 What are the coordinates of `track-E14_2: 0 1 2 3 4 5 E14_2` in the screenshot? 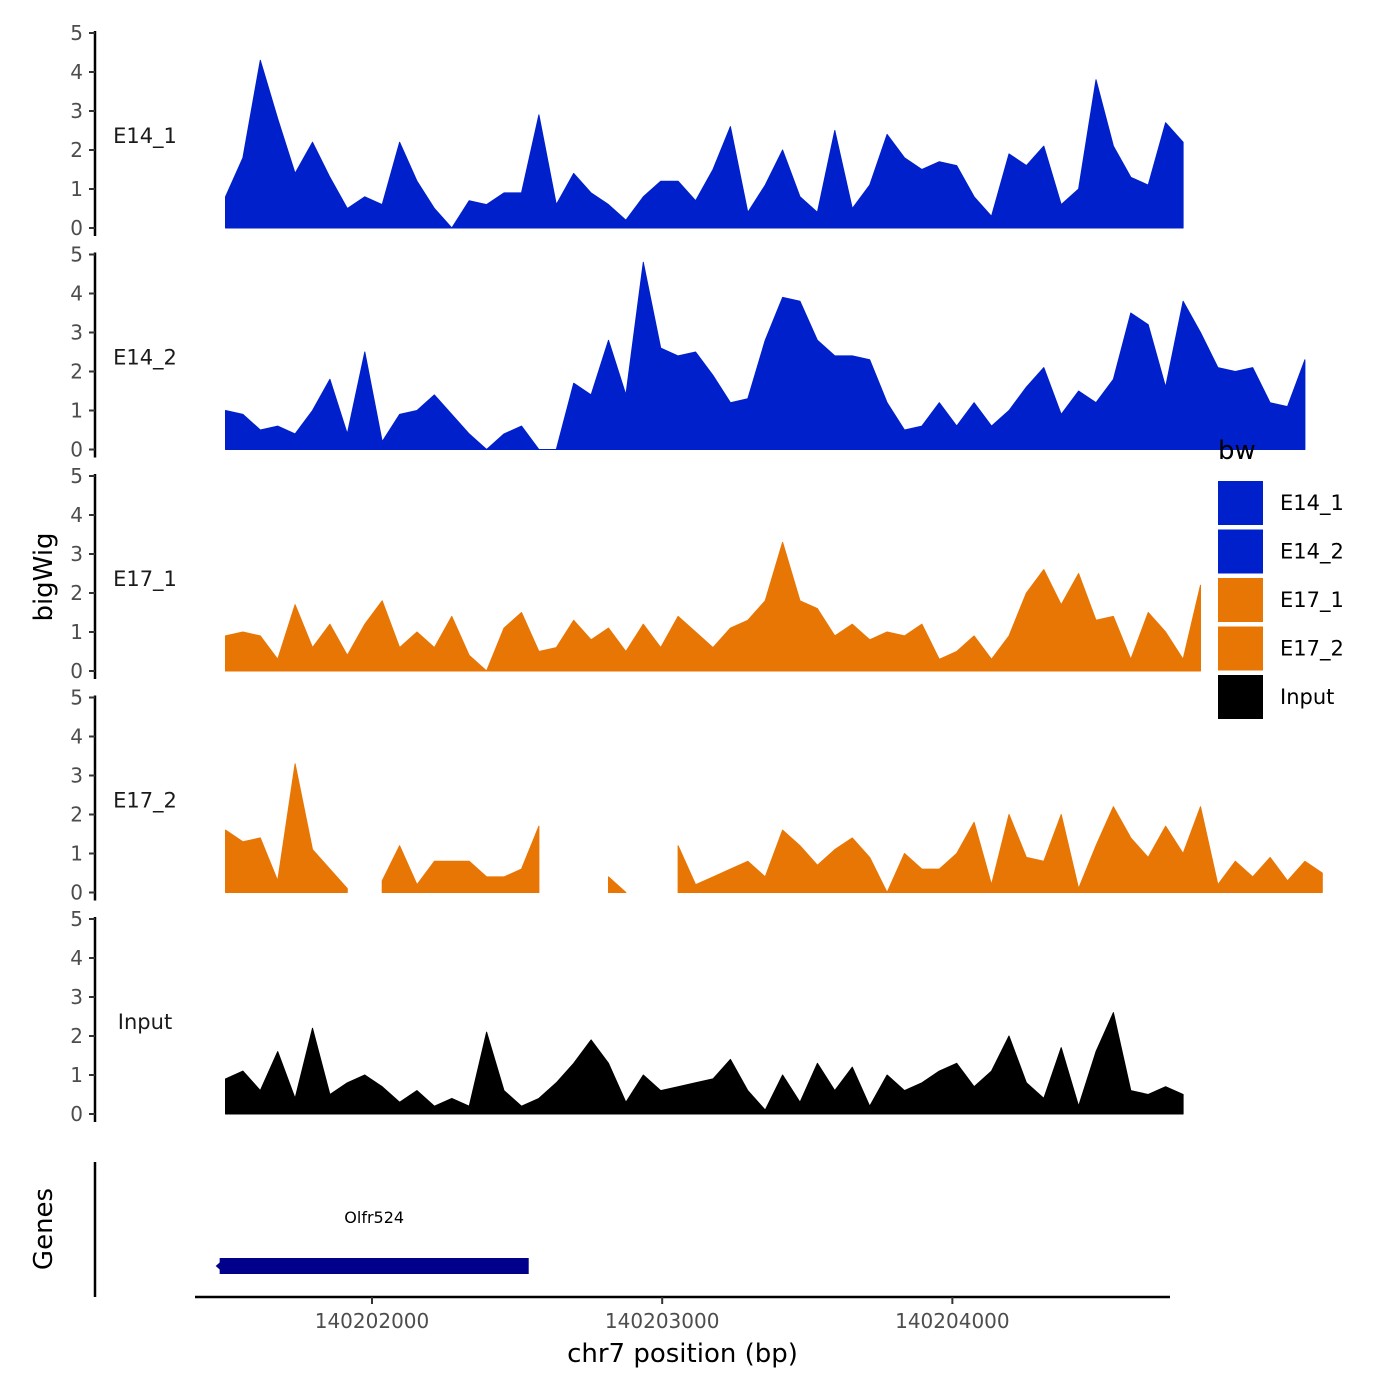 It's located at (688, 352).